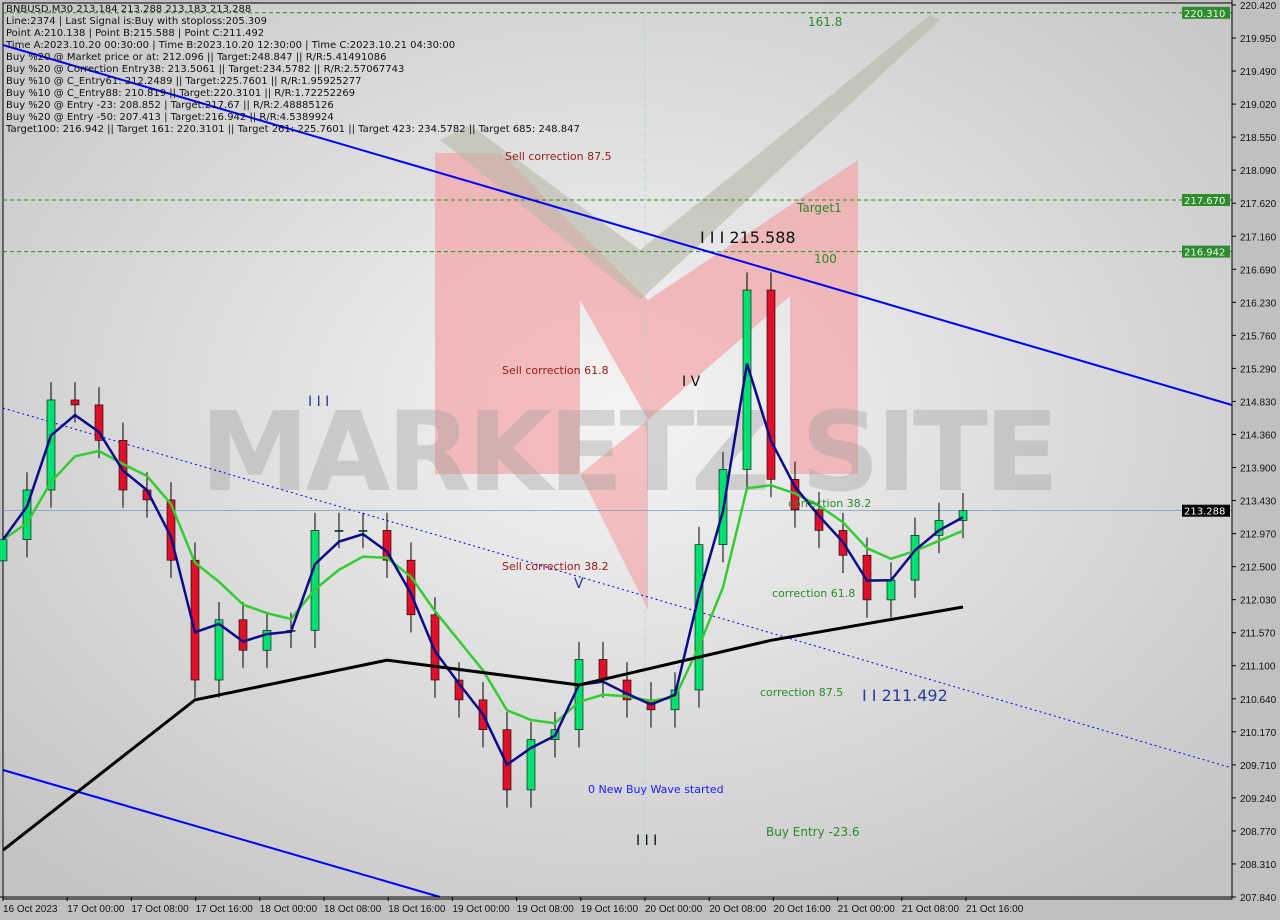  I want to click on time-tick-label: 18 Oct 08:00, so click(353, 909).